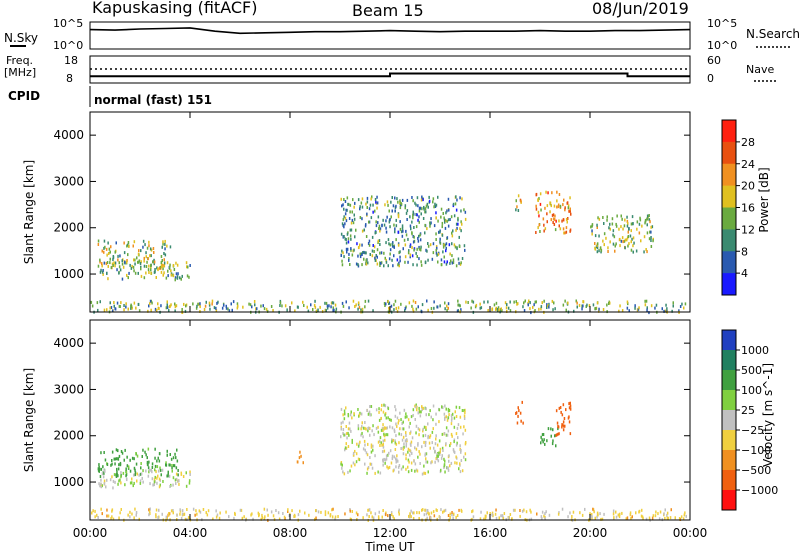 This screenshot has height=554, width=800. Describe the element at coordinates (29, 212) in the screenshot. I see `power-ylabel: Slant Range [km]` at that location.